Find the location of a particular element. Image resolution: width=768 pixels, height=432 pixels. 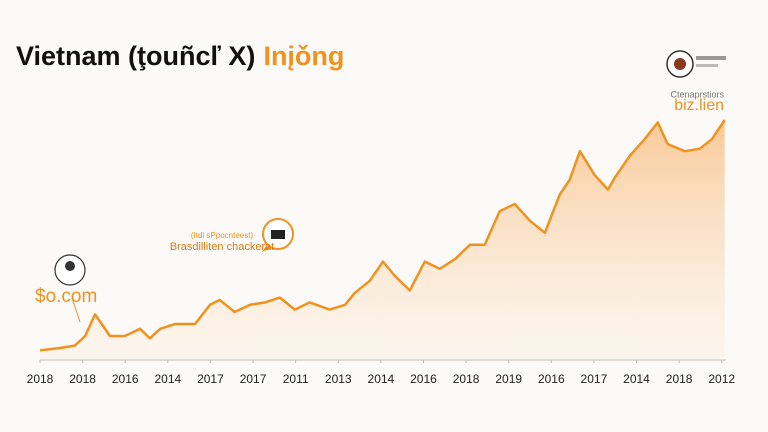

middle-annotation: Brasdilliten chackerat is located at coordinates (222, 247).